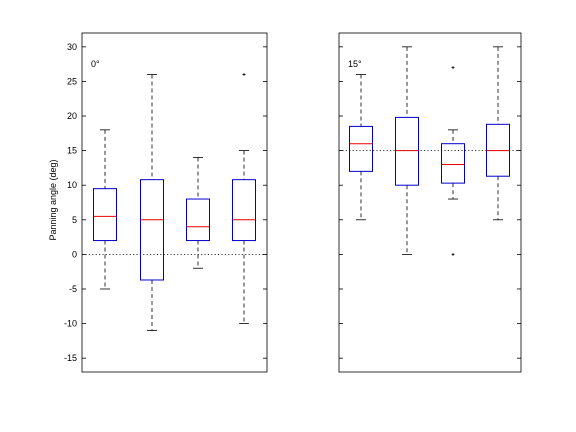 The image size is (576, 432). What do you see at coordinates (70, 358) in the screenshot?
I see `y-tick-label: -15` at bounding box center [70, 358].